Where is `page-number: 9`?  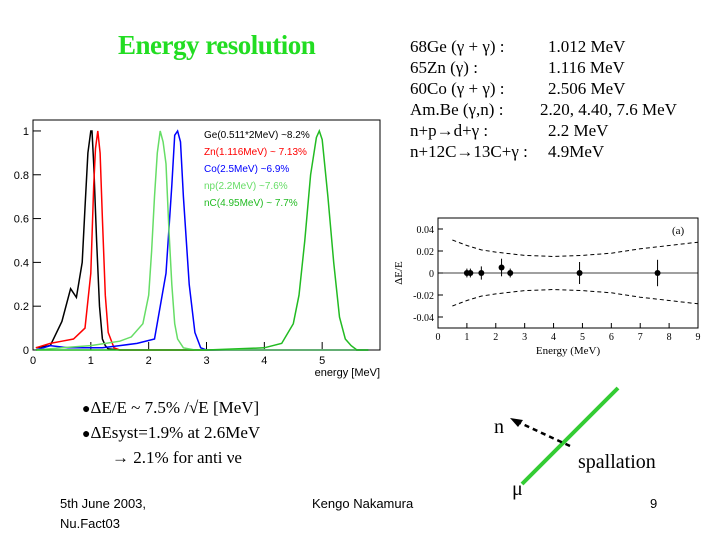
page-number: 9 is located at coordinates (654, 503).